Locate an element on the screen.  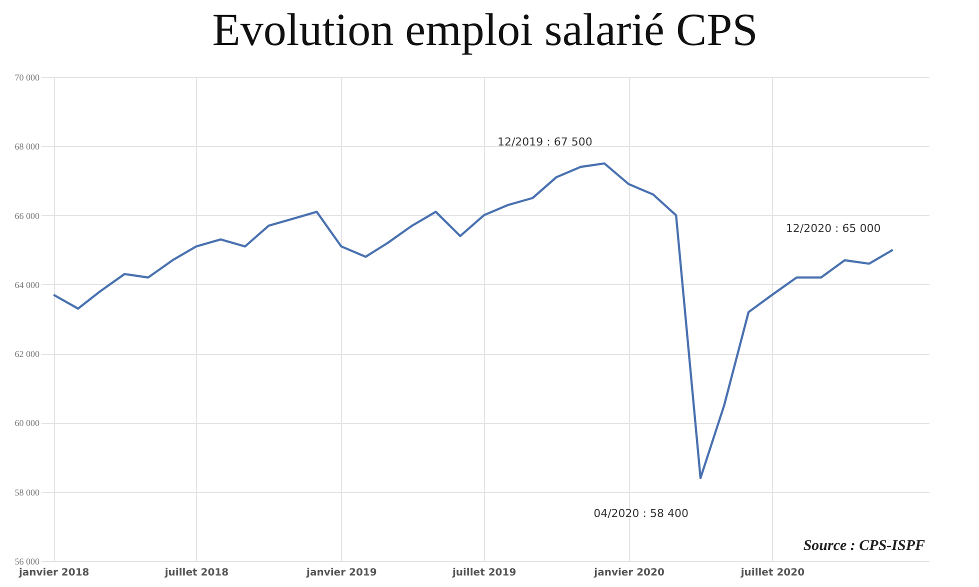
y-tick-label: 58 000 is located at coordinates (27, 492).